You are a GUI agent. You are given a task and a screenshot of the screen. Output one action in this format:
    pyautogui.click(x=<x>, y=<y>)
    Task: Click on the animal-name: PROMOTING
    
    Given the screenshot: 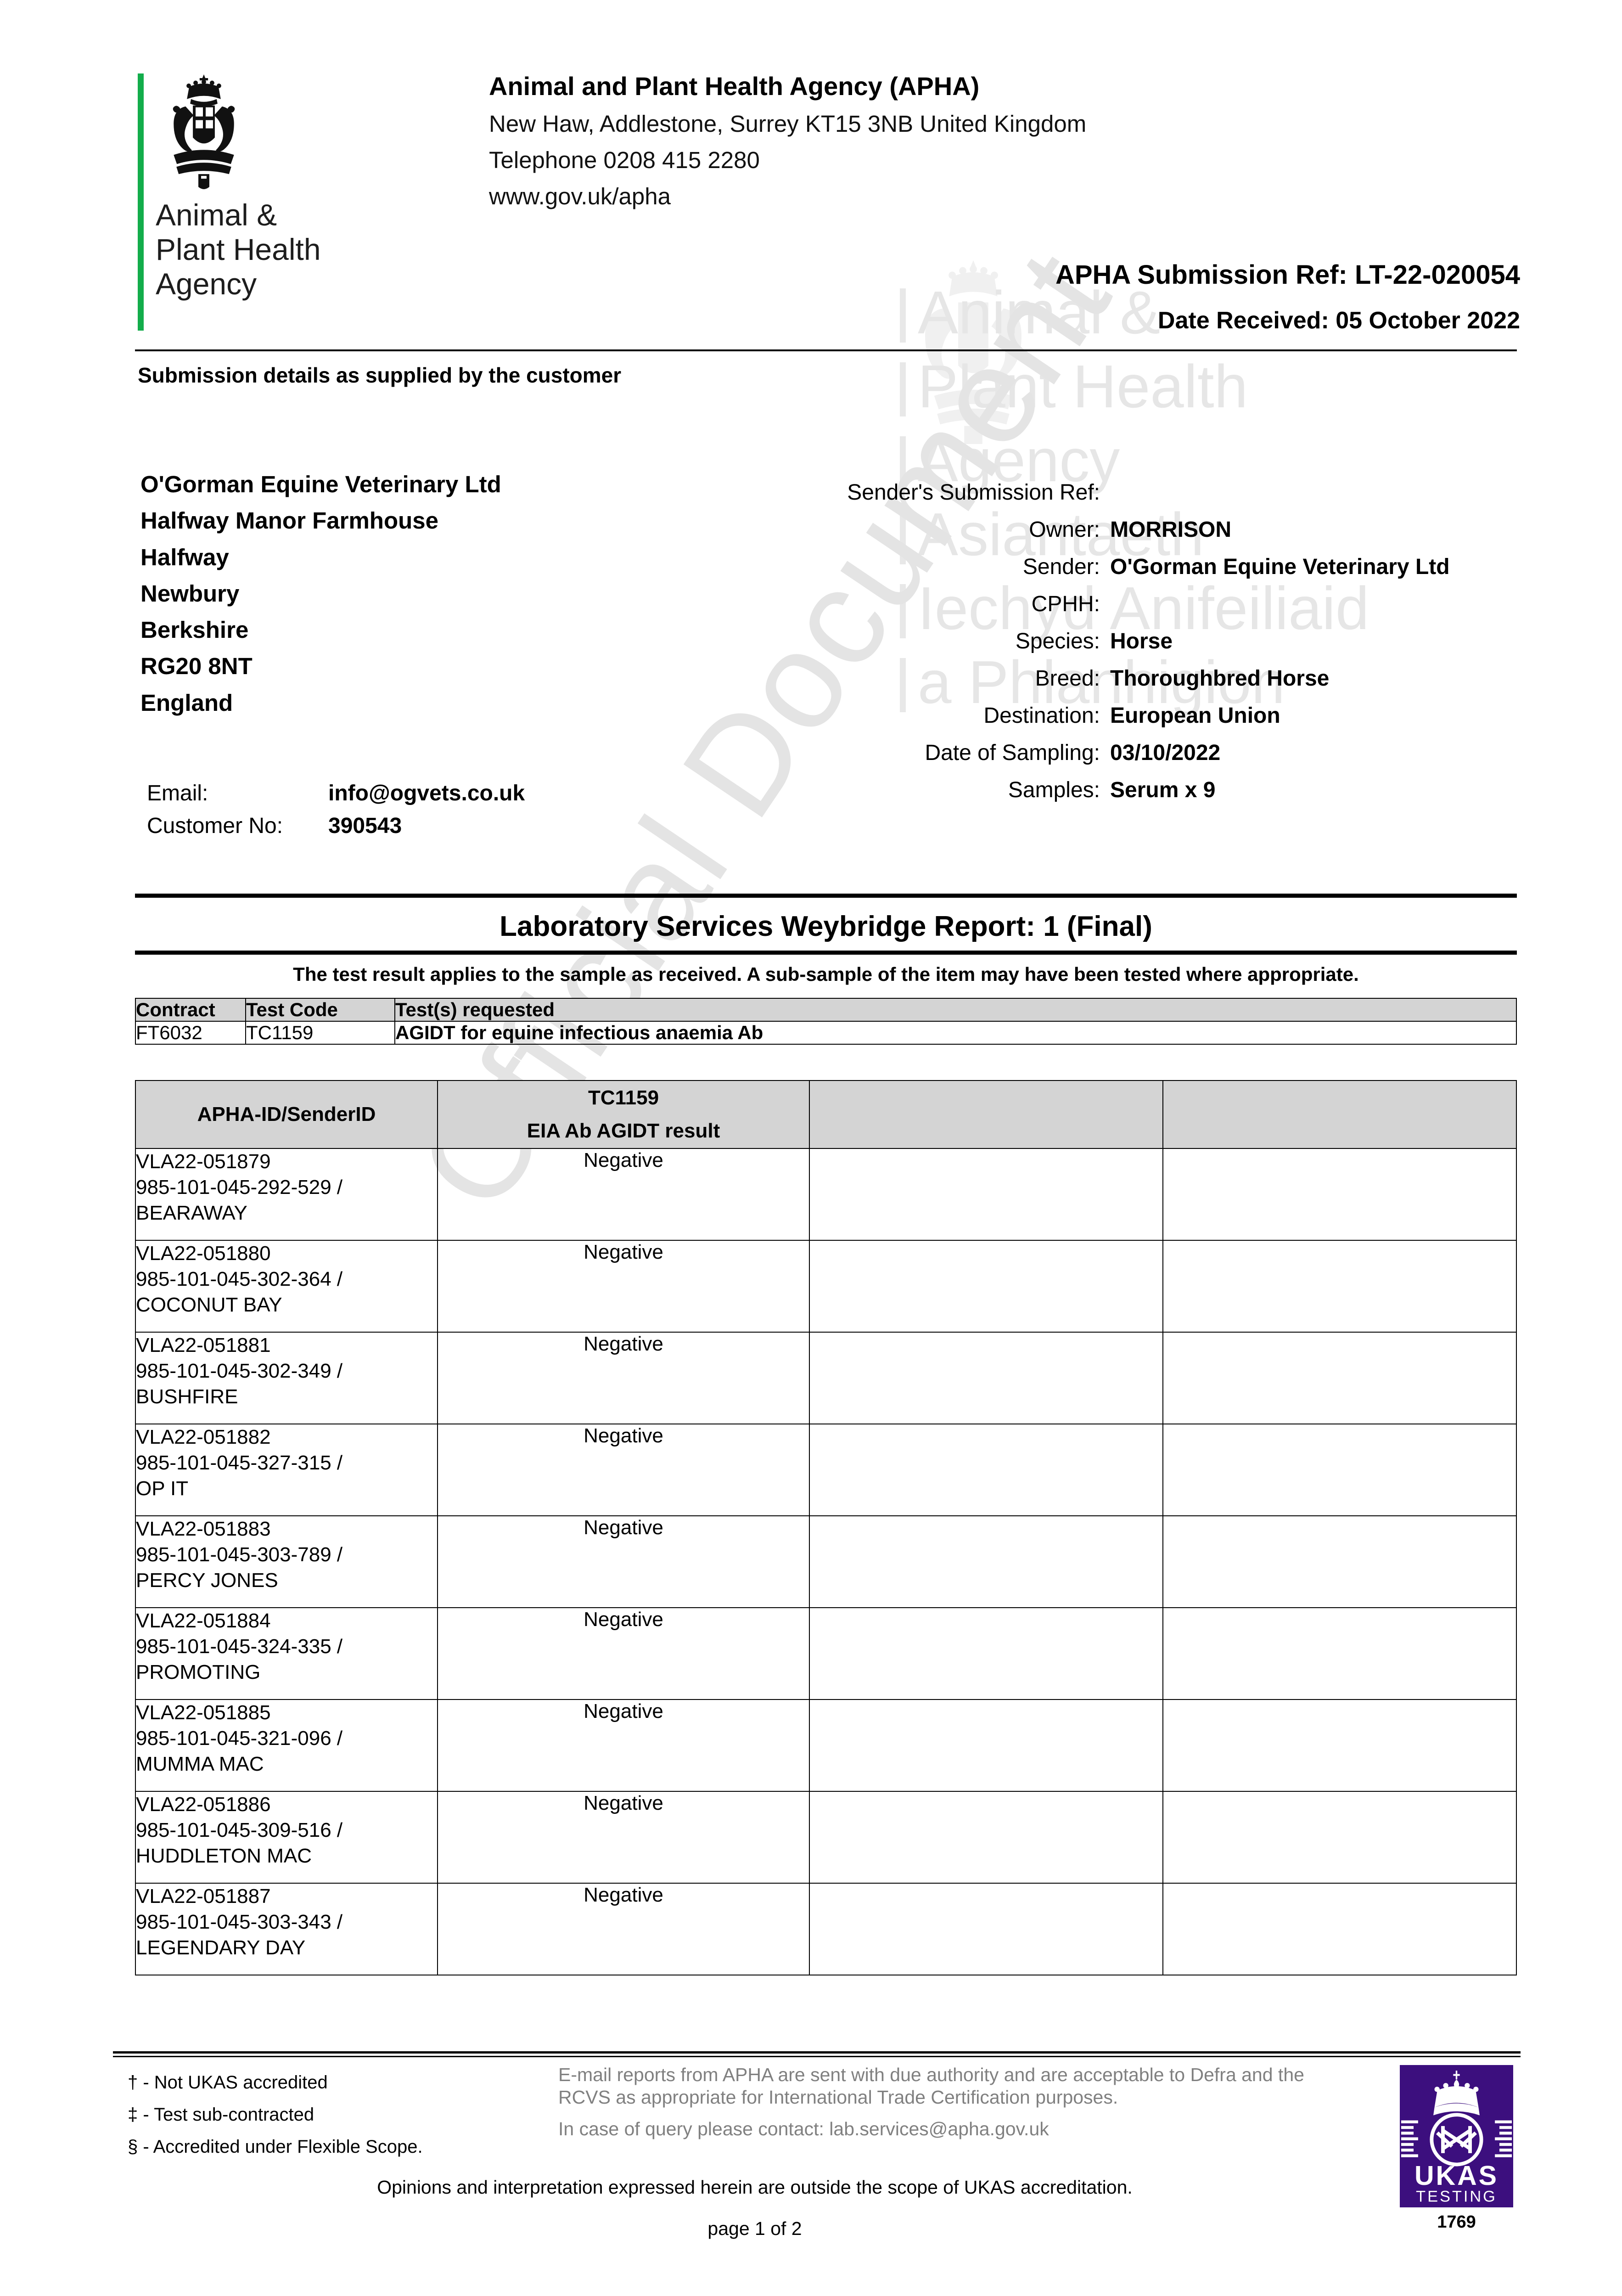 What is the action you would take?
    pyautogui.click(x=198, y=1671)
    